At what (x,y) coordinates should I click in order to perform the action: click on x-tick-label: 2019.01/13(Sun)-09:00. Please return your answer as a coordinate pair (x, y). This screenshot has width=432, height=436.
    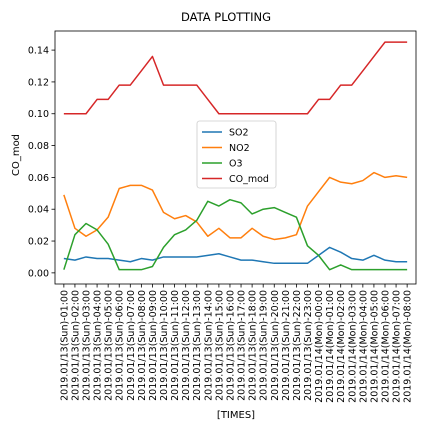
    Looking at the image, I should click on (153, 345).